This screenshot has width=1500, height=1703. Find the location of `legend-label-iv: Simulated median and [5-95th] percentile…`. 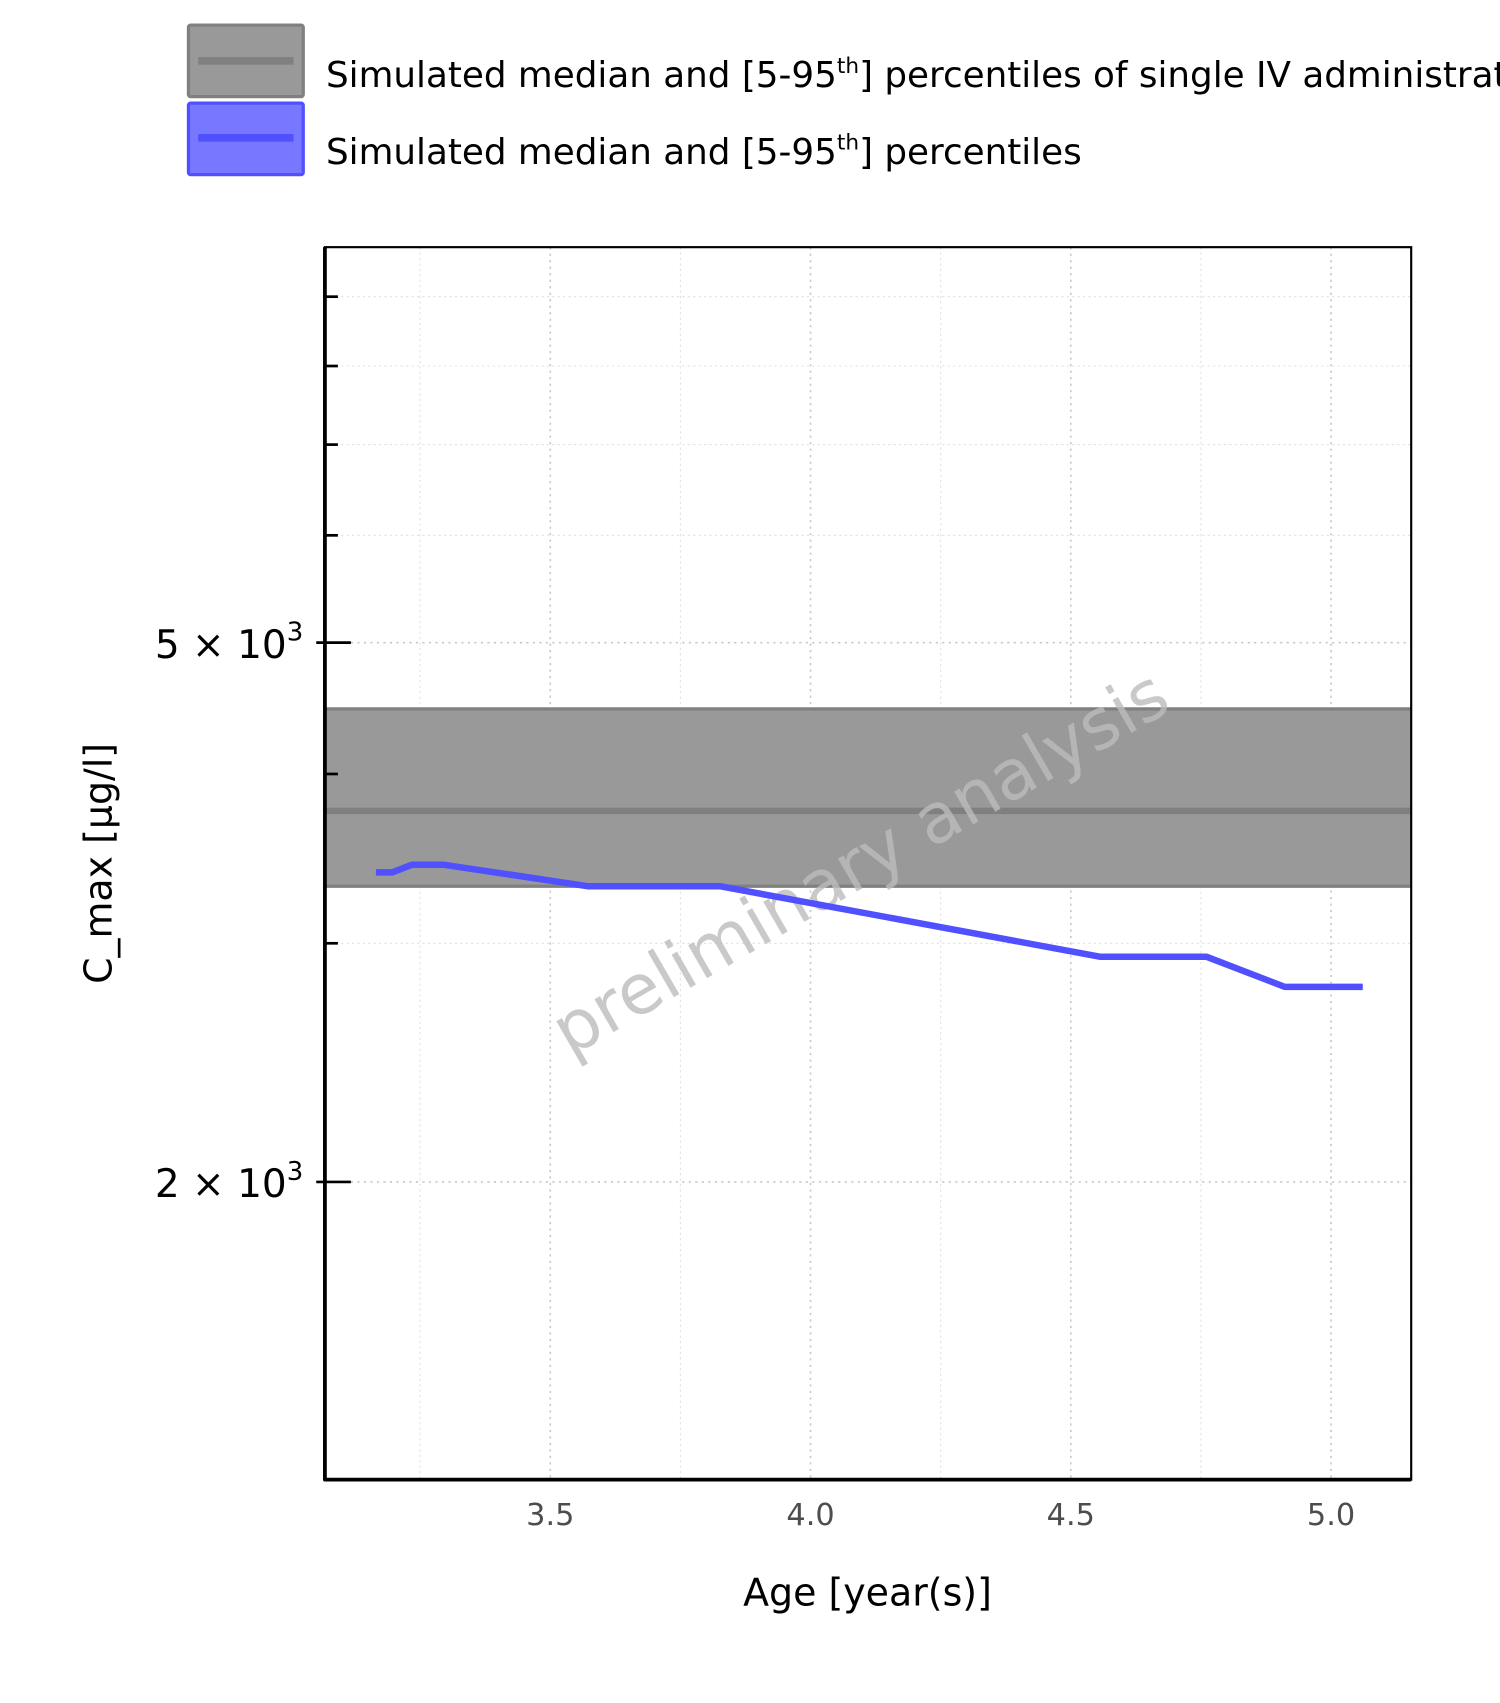

legend-label-iv: Simulated median and [5-95th] percentile… is located at coordinates (913, 75).